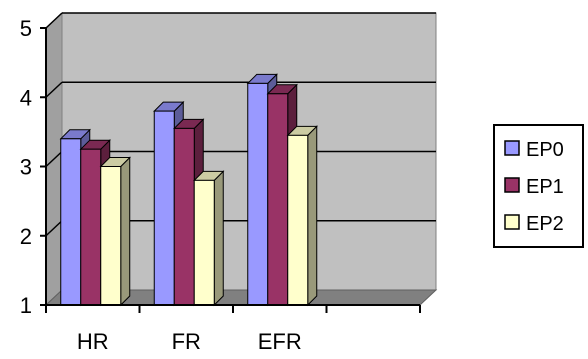 The image size is (588, 359). What do you see at coordinates (26, 97) in the screenshot?
I see `y-tick-label: 4` at bounding box center [26, 97].